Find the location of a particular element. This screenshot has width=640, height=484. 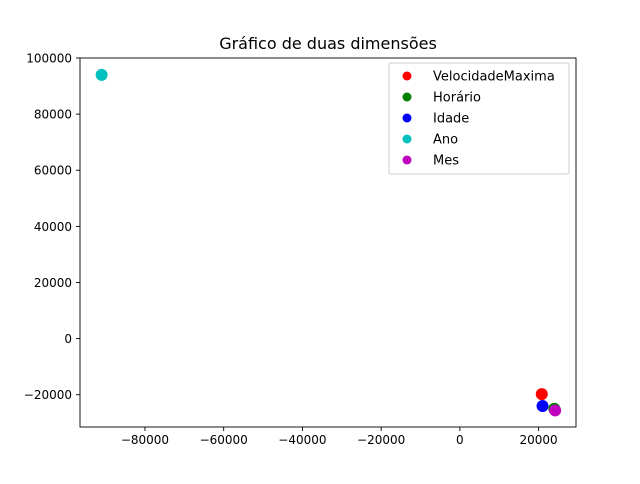

legend-label: Horário is located at coordinates (457, 98).